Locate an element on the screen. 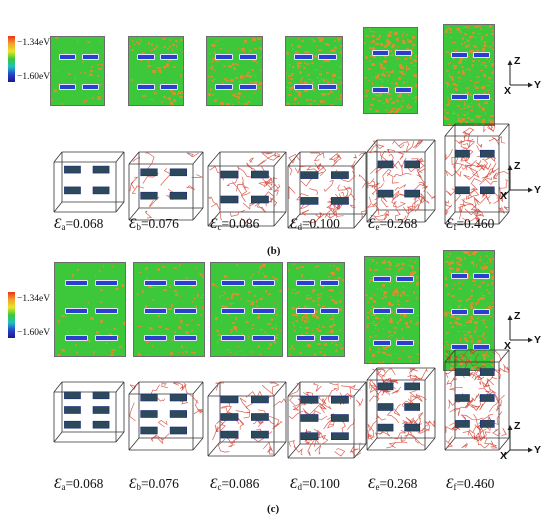 The height and width of the screenshot is (520, 550). axis-label-z: Z is located at coordinates (517, 316).